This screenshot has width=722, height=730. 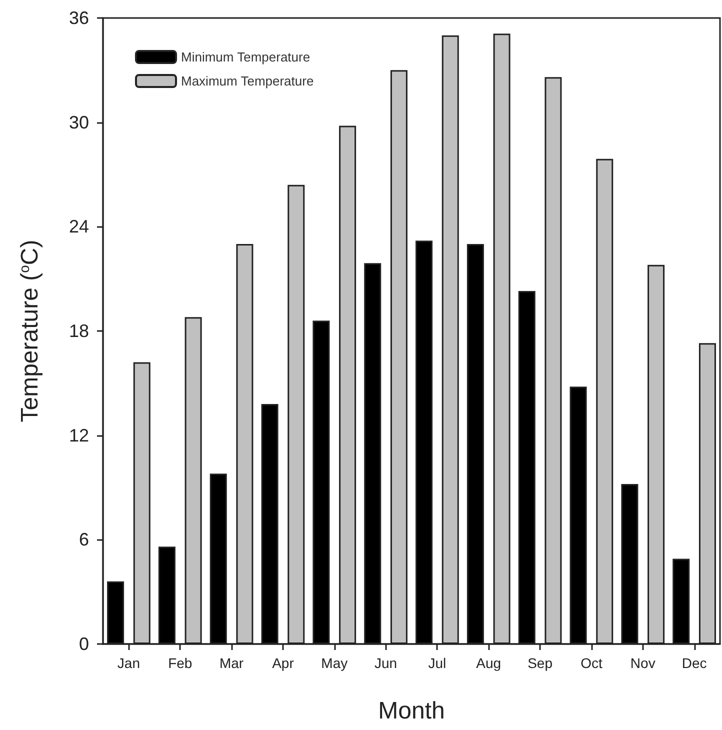 I want to click on y-axis-title: Temperature (oC), so click(x=30, y=331).